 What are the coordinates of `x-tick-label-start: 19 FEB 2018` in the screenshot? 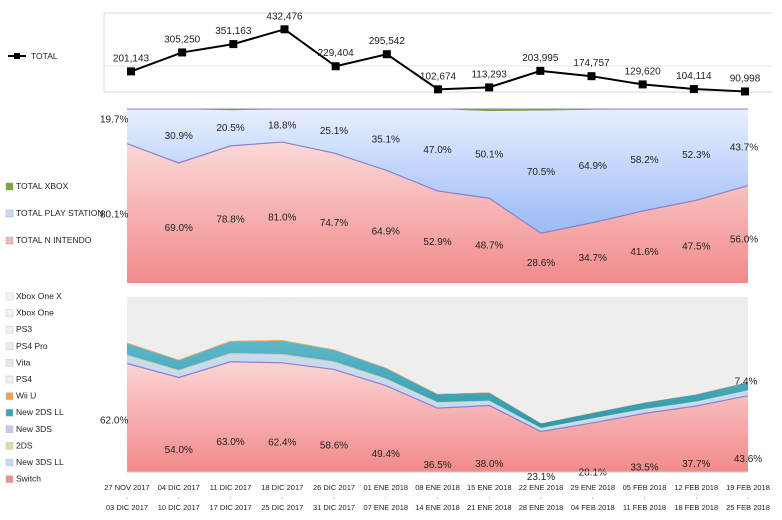 It's located at (748, 487).